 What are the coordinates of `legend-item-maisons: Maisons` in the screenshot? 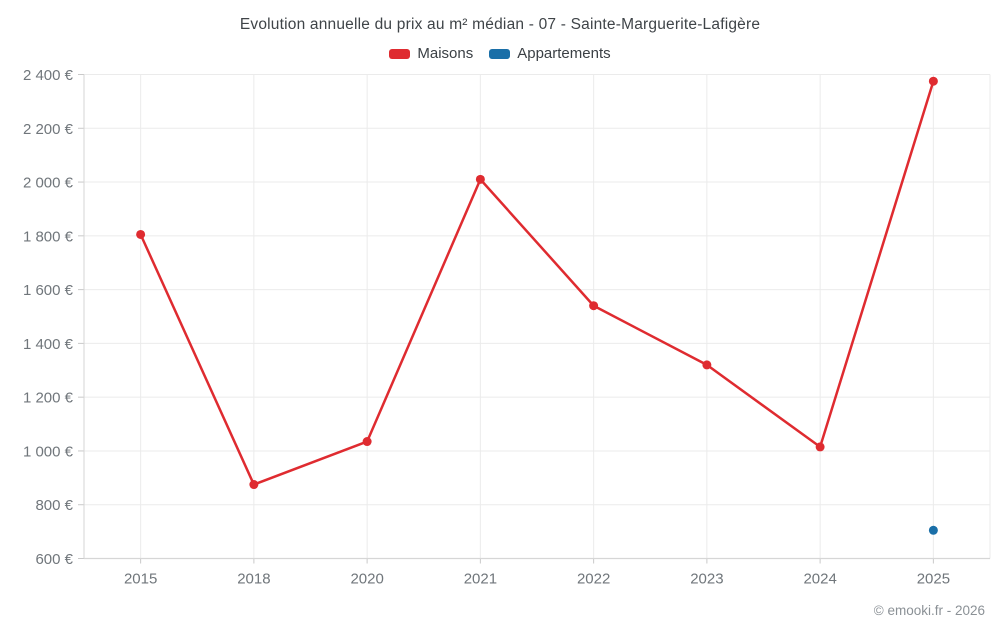 It's located at (431, 53).